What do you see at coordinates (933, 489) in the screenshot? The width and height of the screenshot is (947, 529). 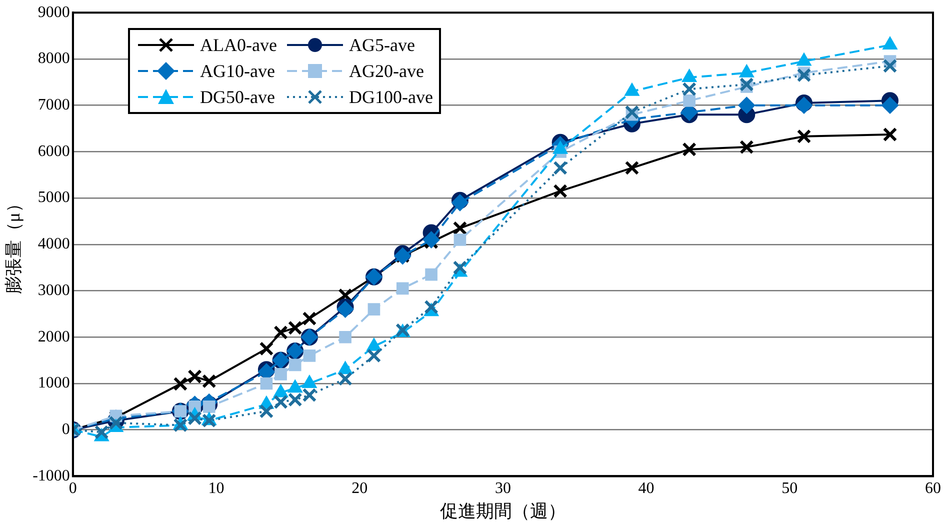 I see `x-tick-label: 60` at bounding box center [933, 489].